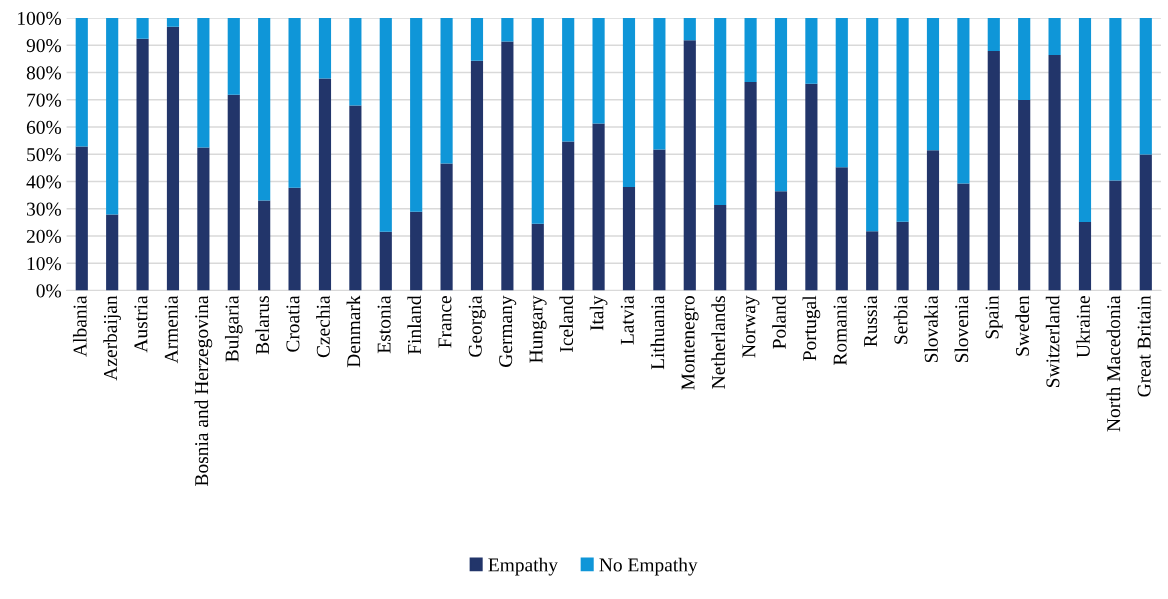 Image resolution: width=1168 pixels, height=599 pixels. I want to click on x-tick-label: Latvia, so click(627, 320).